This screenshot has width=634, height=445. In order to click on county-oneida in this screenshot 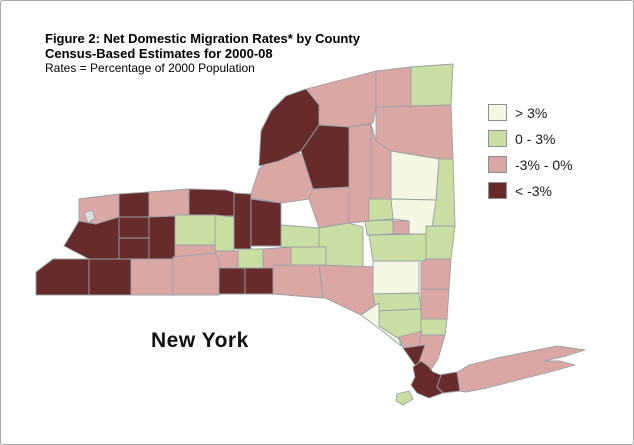, I will do `click(329, 207)`.